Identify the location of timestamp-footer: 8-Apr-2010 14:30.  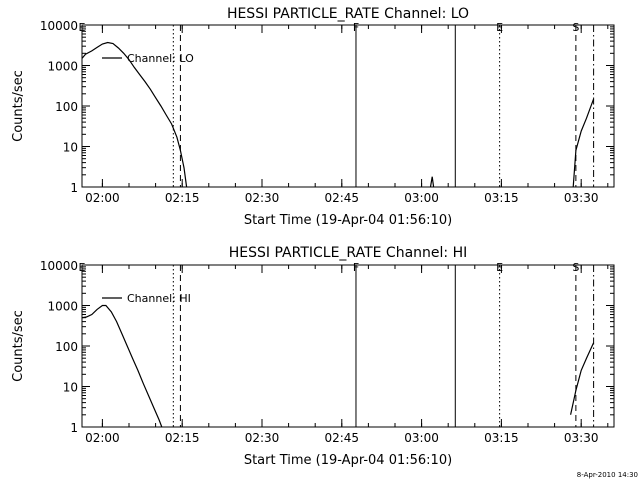
(607, 475).